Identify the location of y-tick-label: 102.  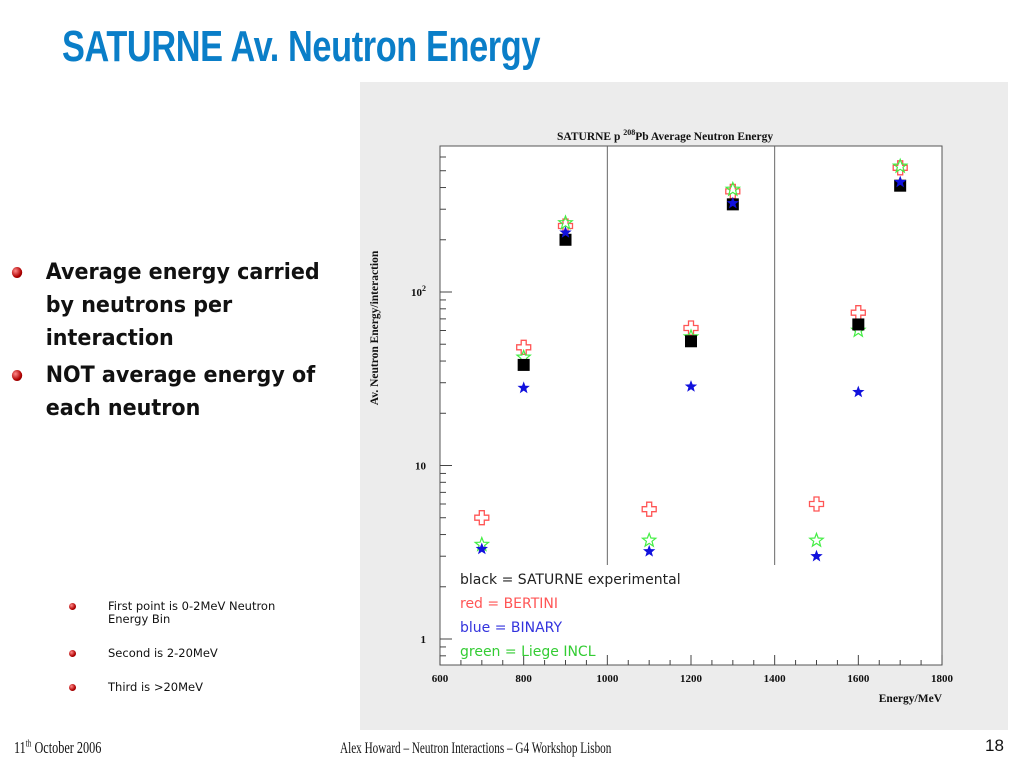
(418, 291).